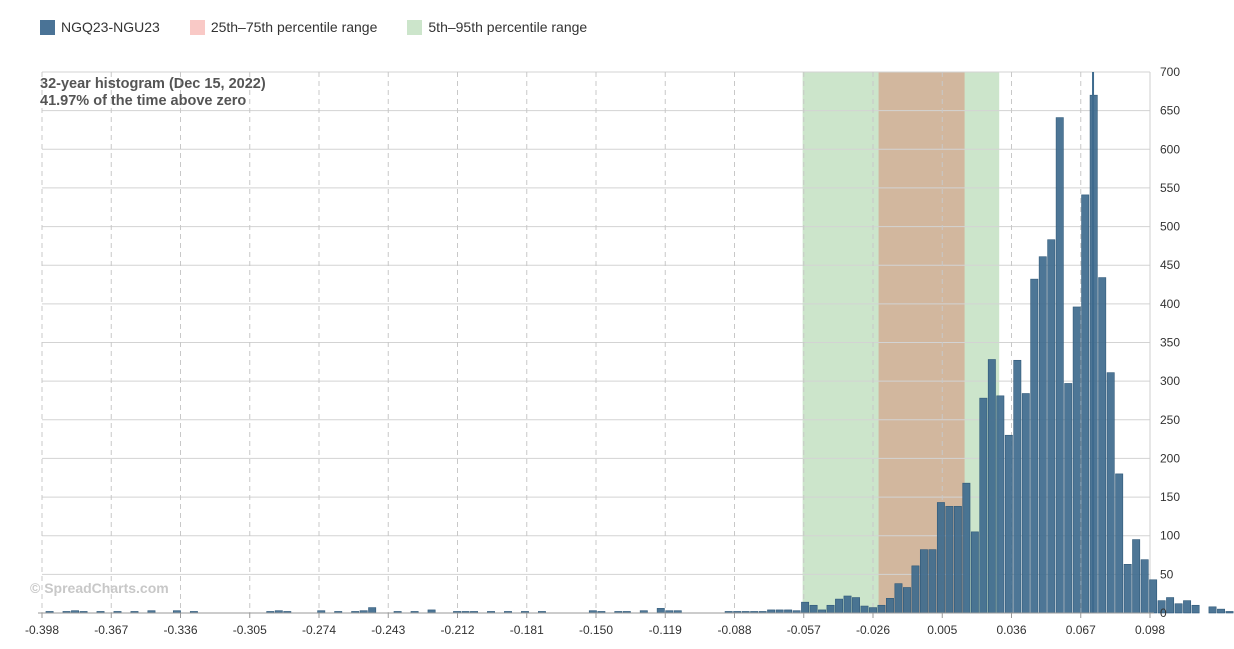  What do you see at coordinates (457, 630) in the screenshot?
I see `x-tick-label: -0.212` at bounding box center [457, 630].